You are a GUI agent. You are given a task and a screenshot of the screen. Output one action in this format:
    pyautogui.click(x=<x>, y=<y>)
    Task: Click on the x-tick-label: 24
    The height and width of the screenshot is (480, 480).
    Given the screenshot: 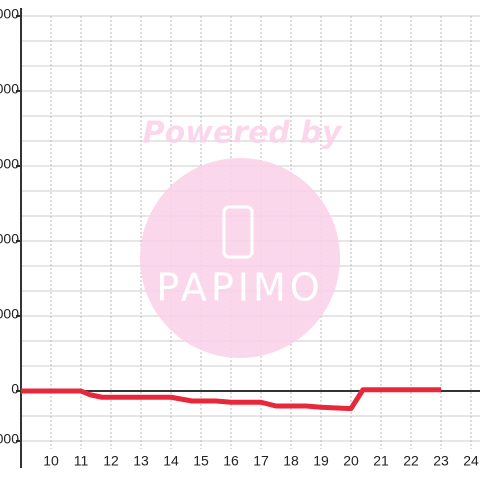 What is the action you would take?
    pyautogui.click(x=471, y=461)
    